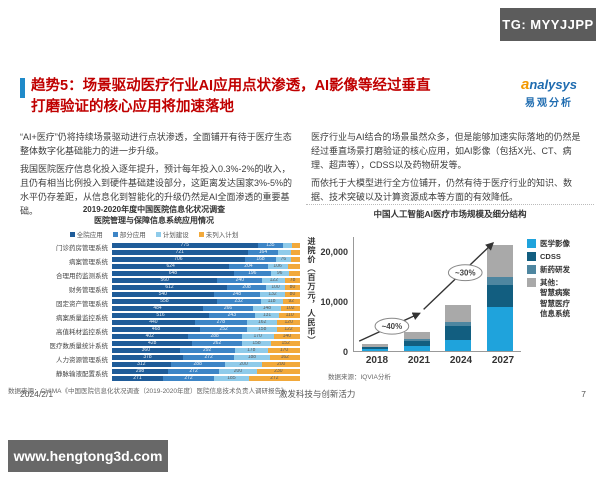  I want to click on x-axis-label: 2021, so click(419, 360).